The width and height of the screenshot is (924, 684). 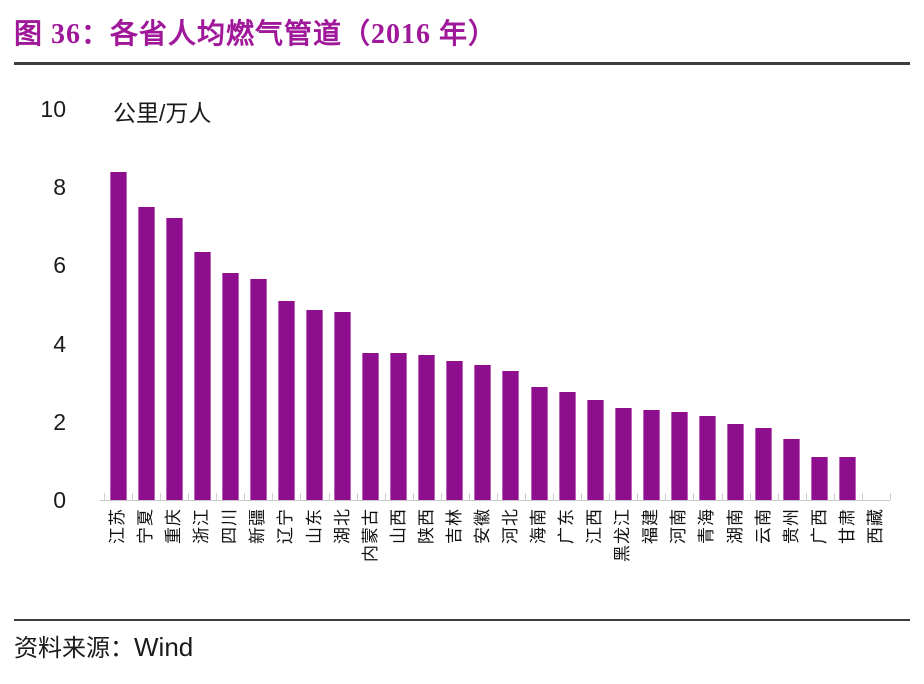 I want to click on footer-divider-line, so click(x=462, y=620).